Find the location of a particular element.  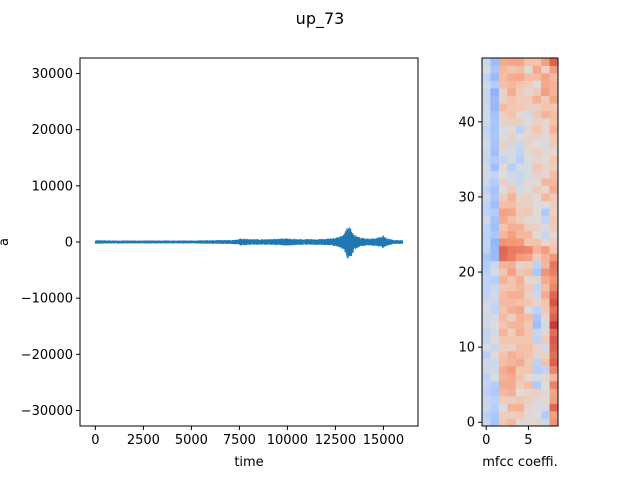

waveform-y-tick-label: −20000 is located at coordinates (47, 355).